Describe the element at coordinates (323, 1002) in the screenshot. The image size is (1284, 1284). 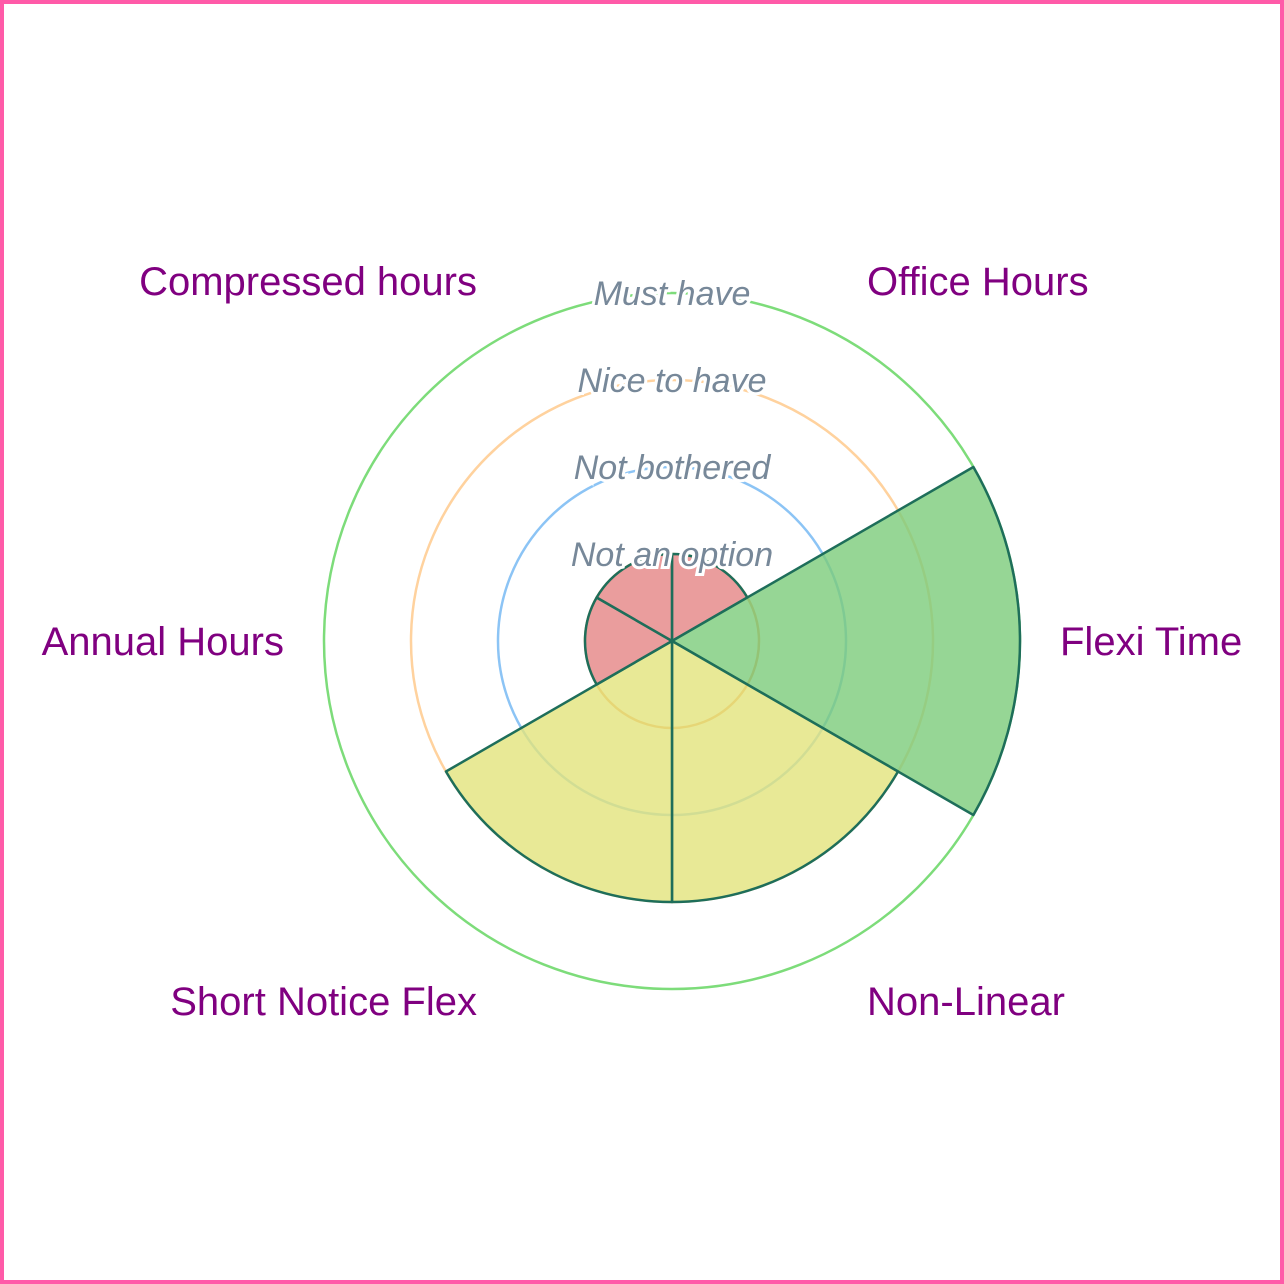
I see `category-label-short-notice-flex: Short Notice Flex` at that location.